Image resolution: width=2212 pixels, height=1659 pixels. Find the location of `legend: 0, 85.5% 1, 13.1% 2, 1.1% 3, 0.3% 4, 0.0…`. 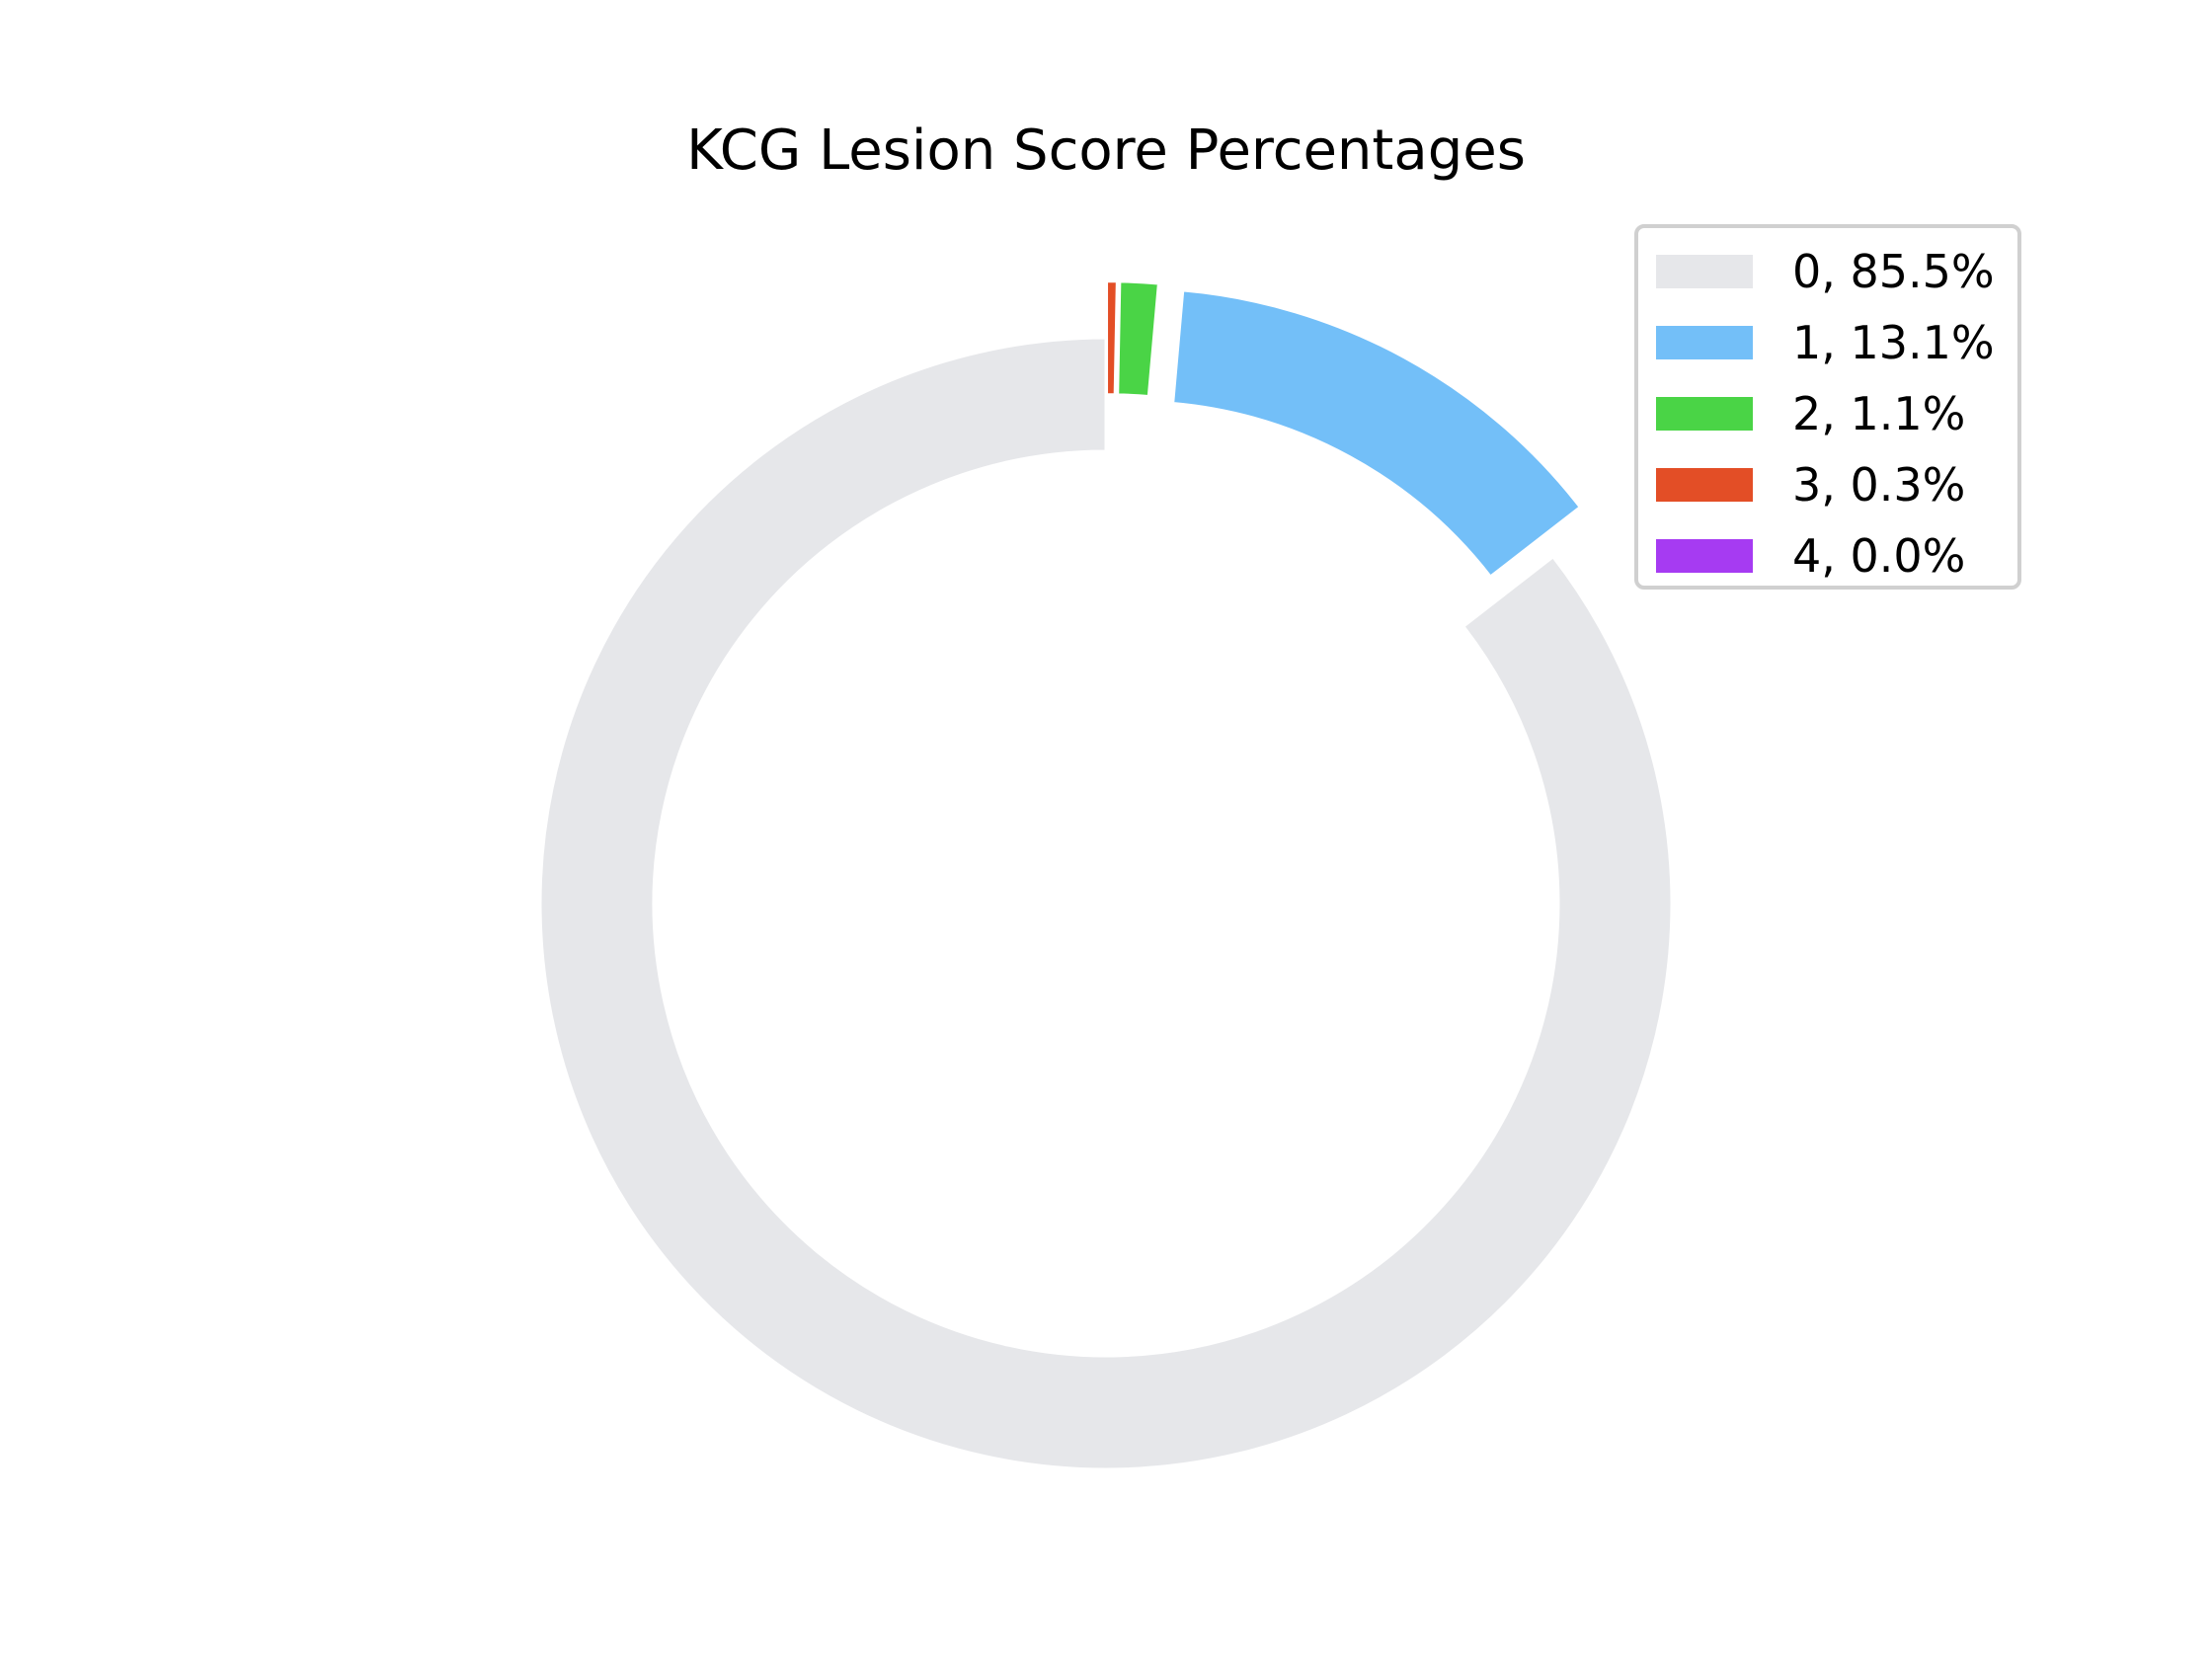

legend: 0, 85.5% 1, 13.1% 2, 1.1% 3, 0.3% 4, 0.0… is located at coordinates (1828, 407).